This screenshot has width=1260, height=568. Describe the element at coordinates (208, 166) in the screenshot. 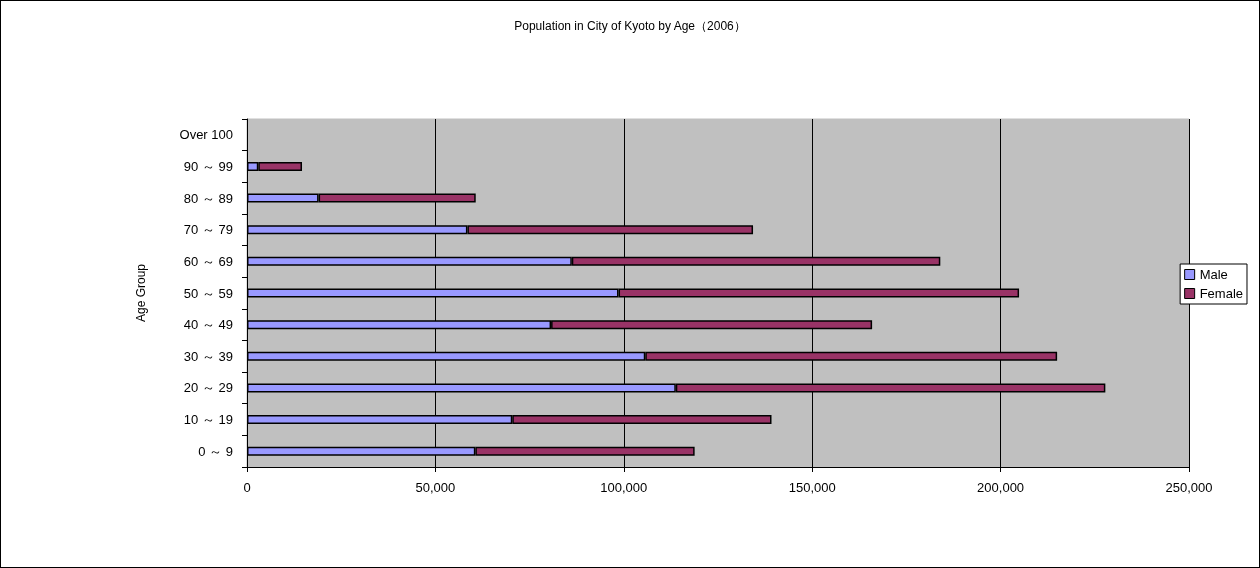

I see `y-tick-label: 90 ～ 99` at that location.